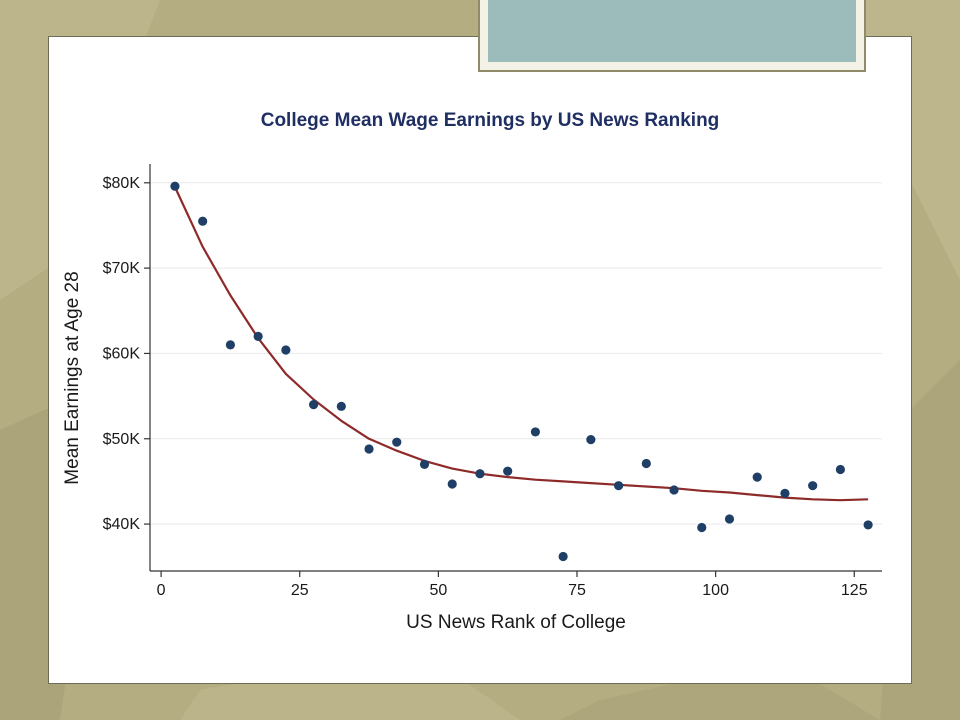 The width and height of the screenshot is (960, 720). Describe the element at coordinates (577, 590) in the screenshot. I see `x-tick-label: 75` at that location.